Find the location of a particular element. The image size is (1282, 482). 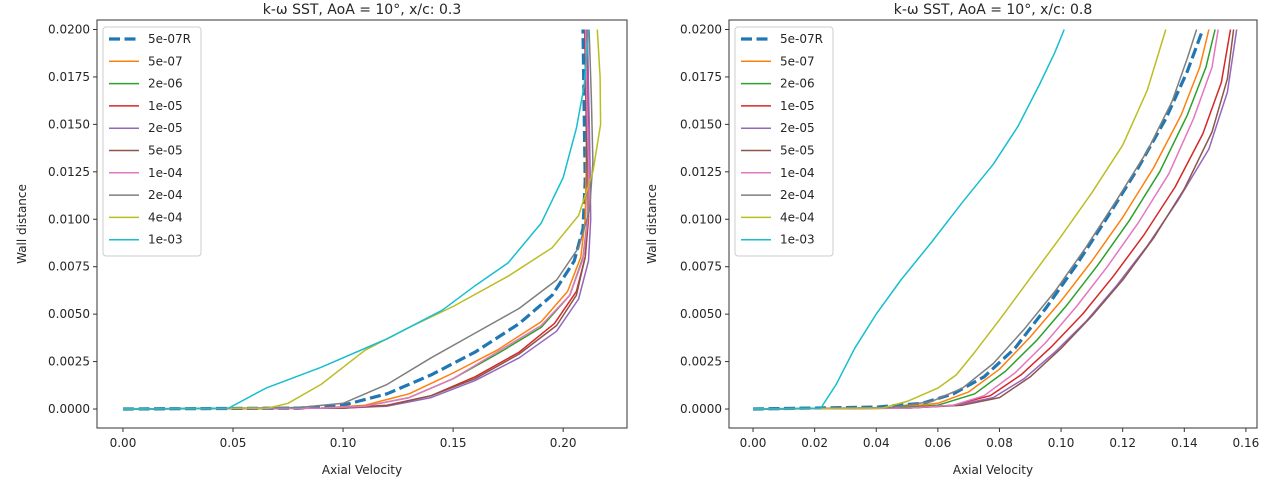

right-xtick-label: 0.12 is located at coordinates (1122, 443).